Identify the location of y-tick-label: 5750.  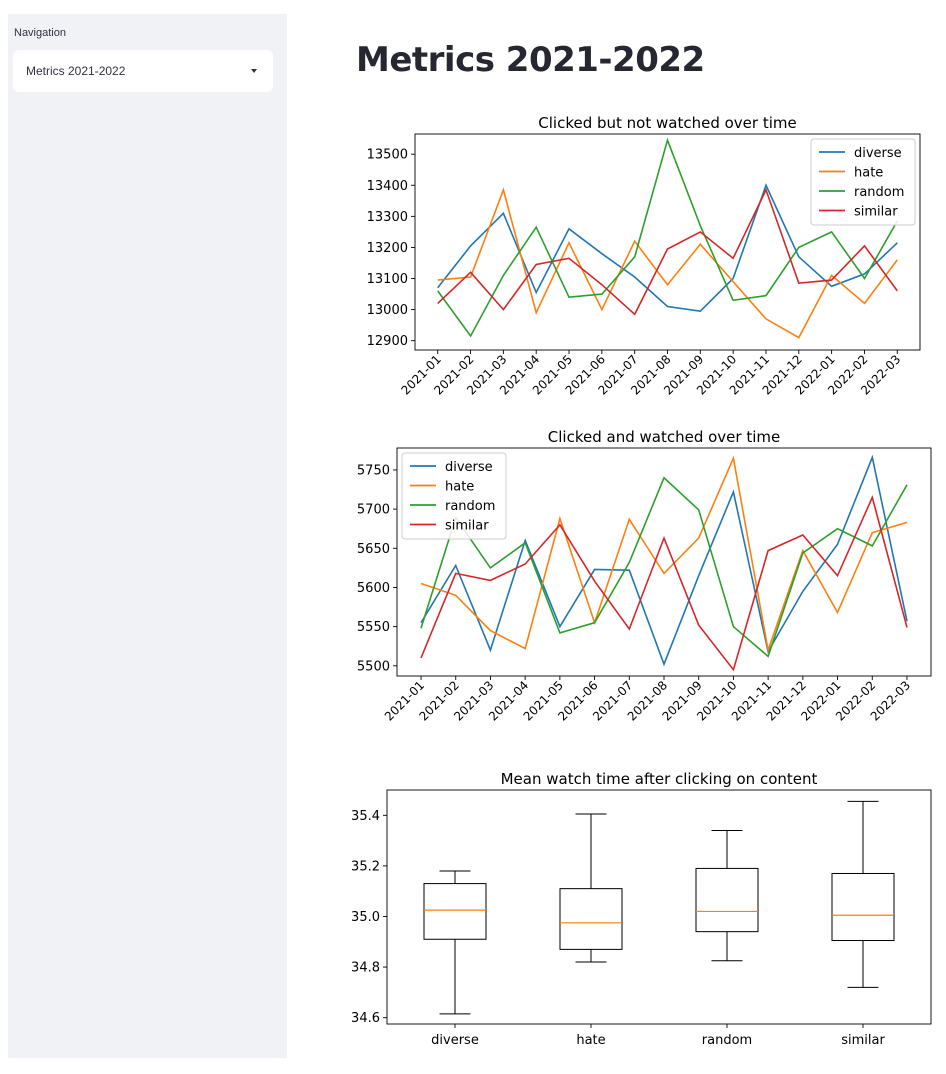
(373, 470).